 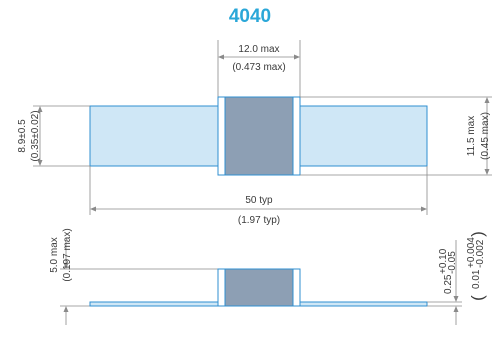 What do you see at coordinates (471, 252) in the screenshot?
I see `lead-thickness-inch-tol-plus: +0.004` at bounding box center [471, 252].